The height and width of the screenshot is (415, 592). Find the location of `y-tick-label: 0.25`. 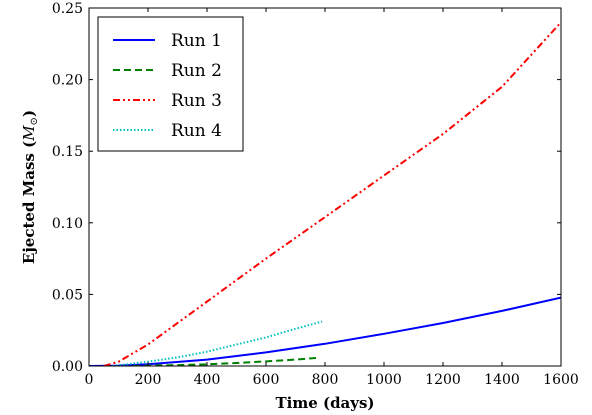

y-tick-label: 0.25 is located at coordinates (67, 9).